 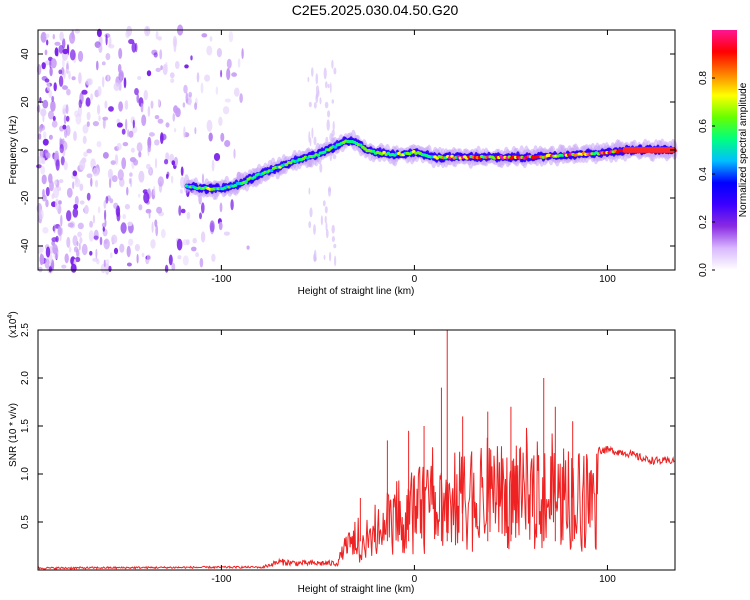 I want to click on colorbar-tick-label: 0.0, so click(x=703, y=270).